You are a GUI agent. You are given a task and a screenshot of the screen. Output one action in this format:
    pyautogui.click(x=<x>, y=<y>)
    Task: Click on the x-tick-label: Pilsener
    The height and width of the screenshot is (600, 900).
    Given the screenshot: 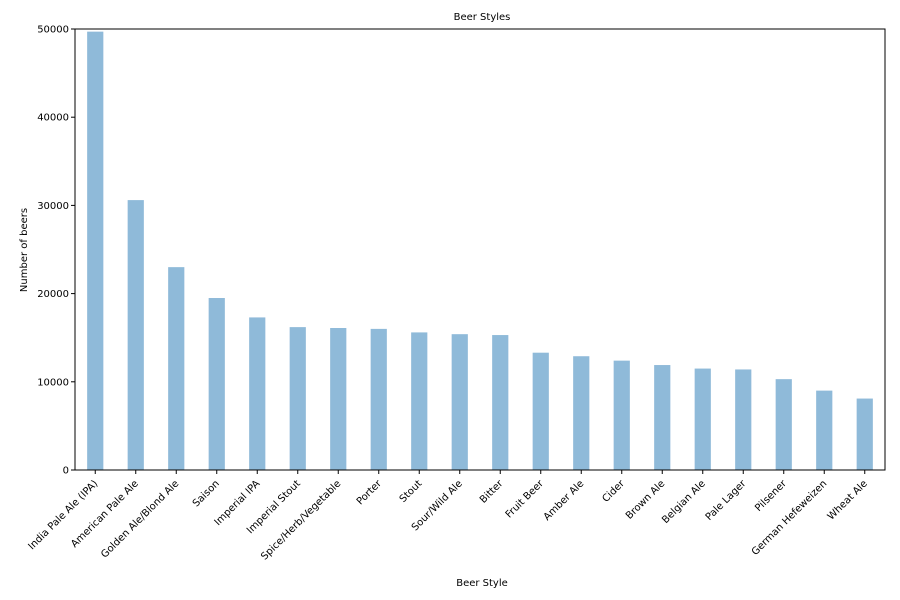 What is the action you would take?
    pyautogui.click(x=771, y=496)
    